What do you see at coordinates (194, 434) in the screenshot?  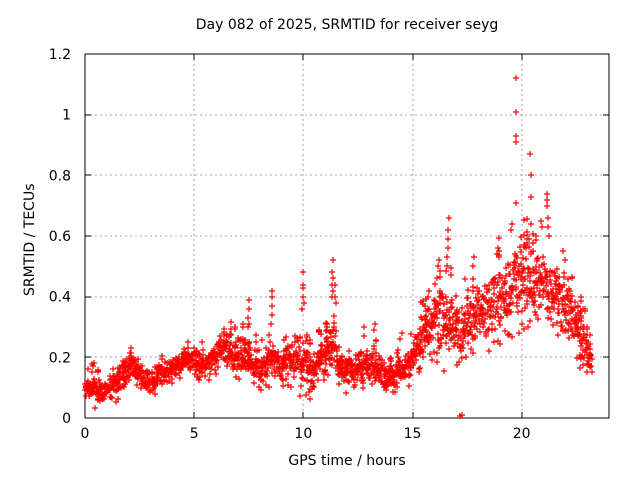 I see `x-tick-label: 5` at bounding box center [194, 434].